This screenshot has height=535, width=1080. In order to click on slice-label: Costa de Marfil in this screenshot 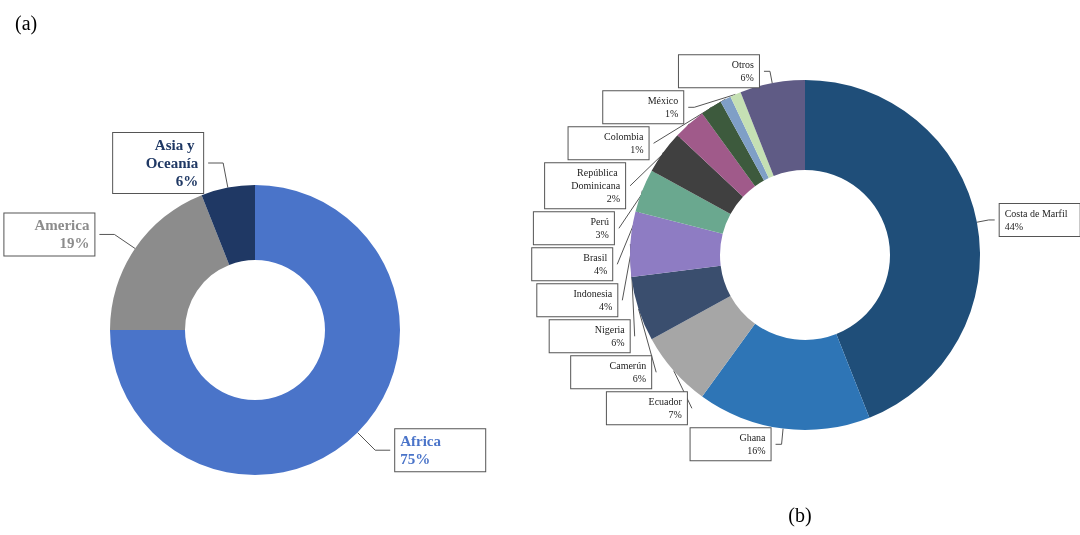, I will do `click(1036, 213)`.